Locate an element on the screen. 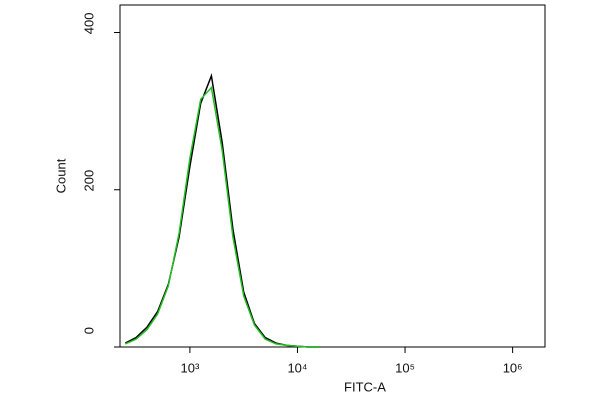  x-tick-label: 10³ is located at coordinates (189, 367).